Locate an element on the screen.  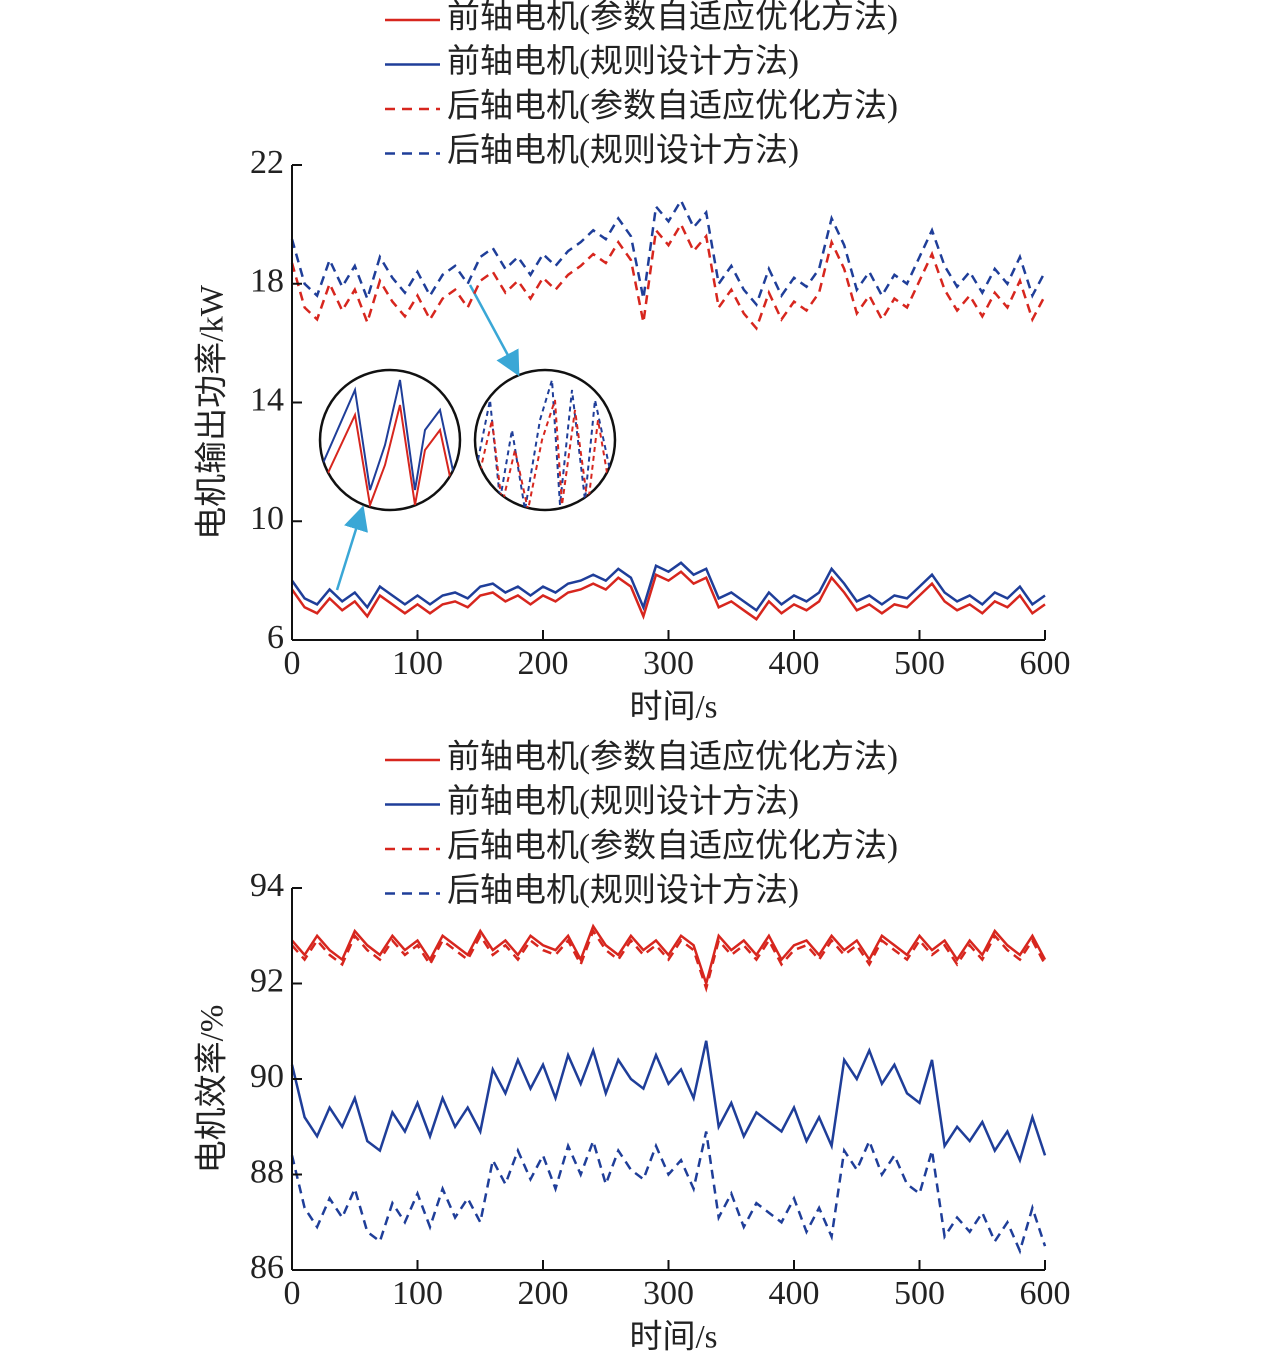
y-tick-label: 88 is located at coordinates (267, 1171).